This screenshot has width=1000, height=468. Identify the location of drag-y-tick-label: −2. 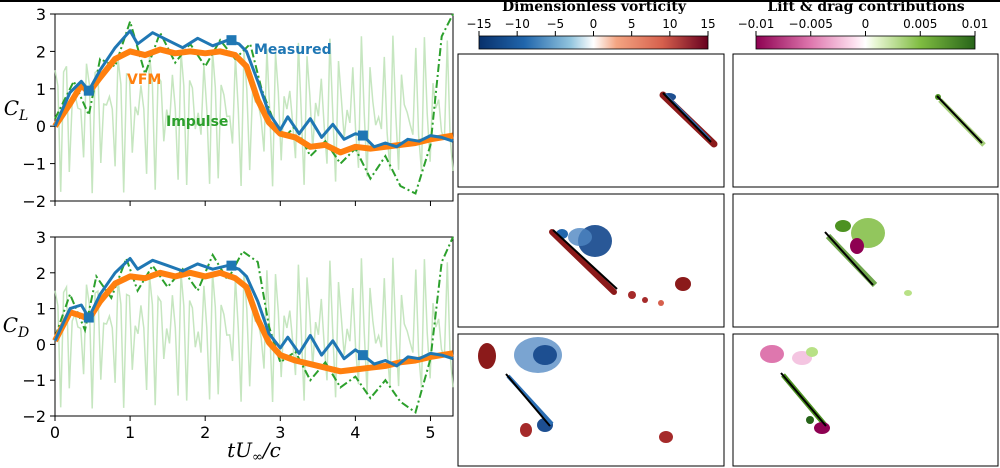
(34, 416).